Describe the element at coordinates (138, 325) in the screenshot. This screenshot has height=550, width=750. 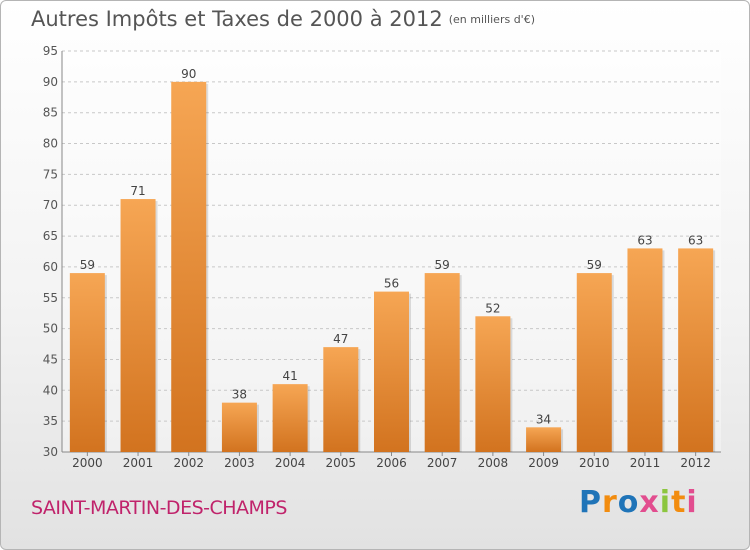
I see `bar-2001` at that location.